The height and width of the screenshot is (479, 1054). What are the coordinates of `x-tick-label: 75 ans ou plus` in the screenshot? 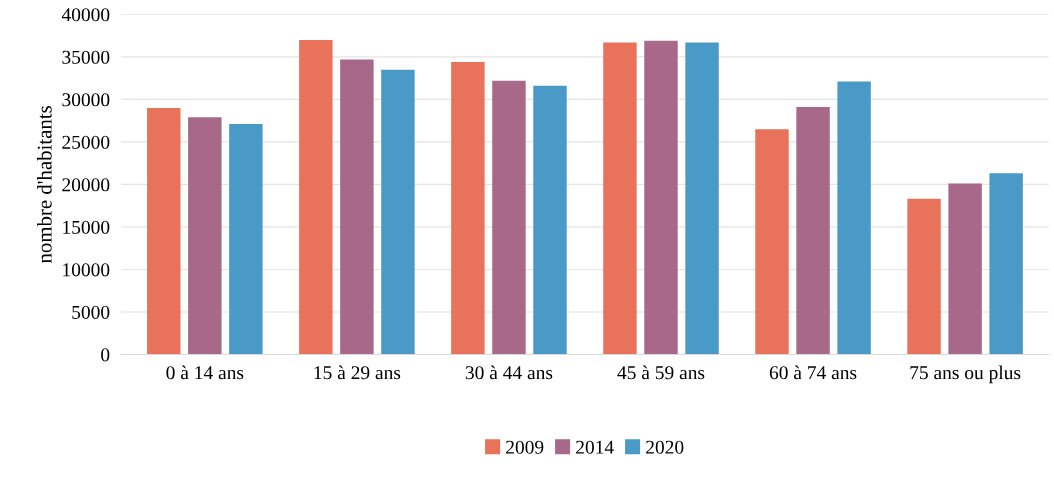 It's located at (965, 374).